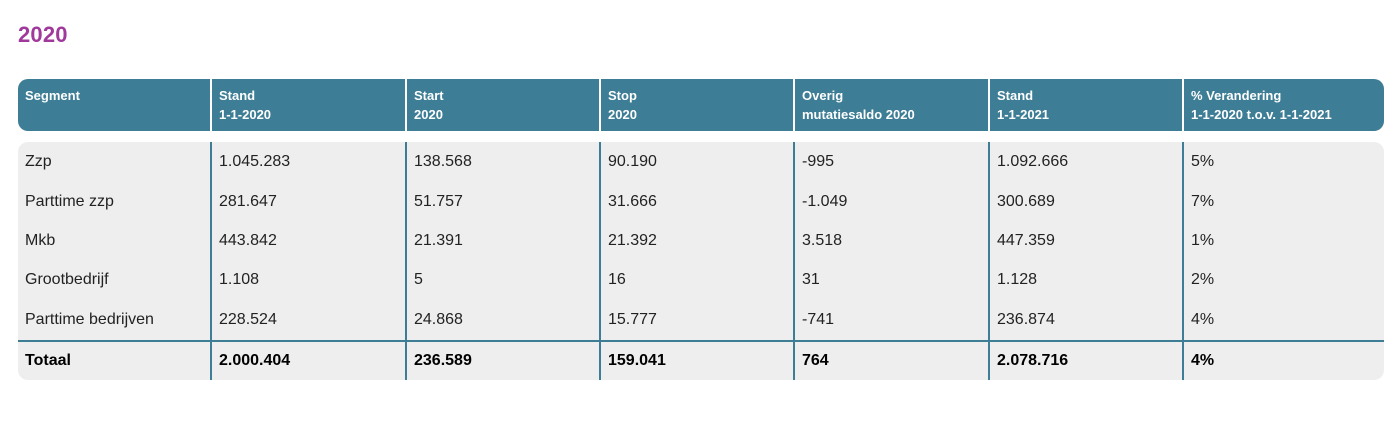 Image resolution: width=1400 pixels, height=428 pixels. I want to click on total-cell-stop-2020: 159.041, so click(637, 360).